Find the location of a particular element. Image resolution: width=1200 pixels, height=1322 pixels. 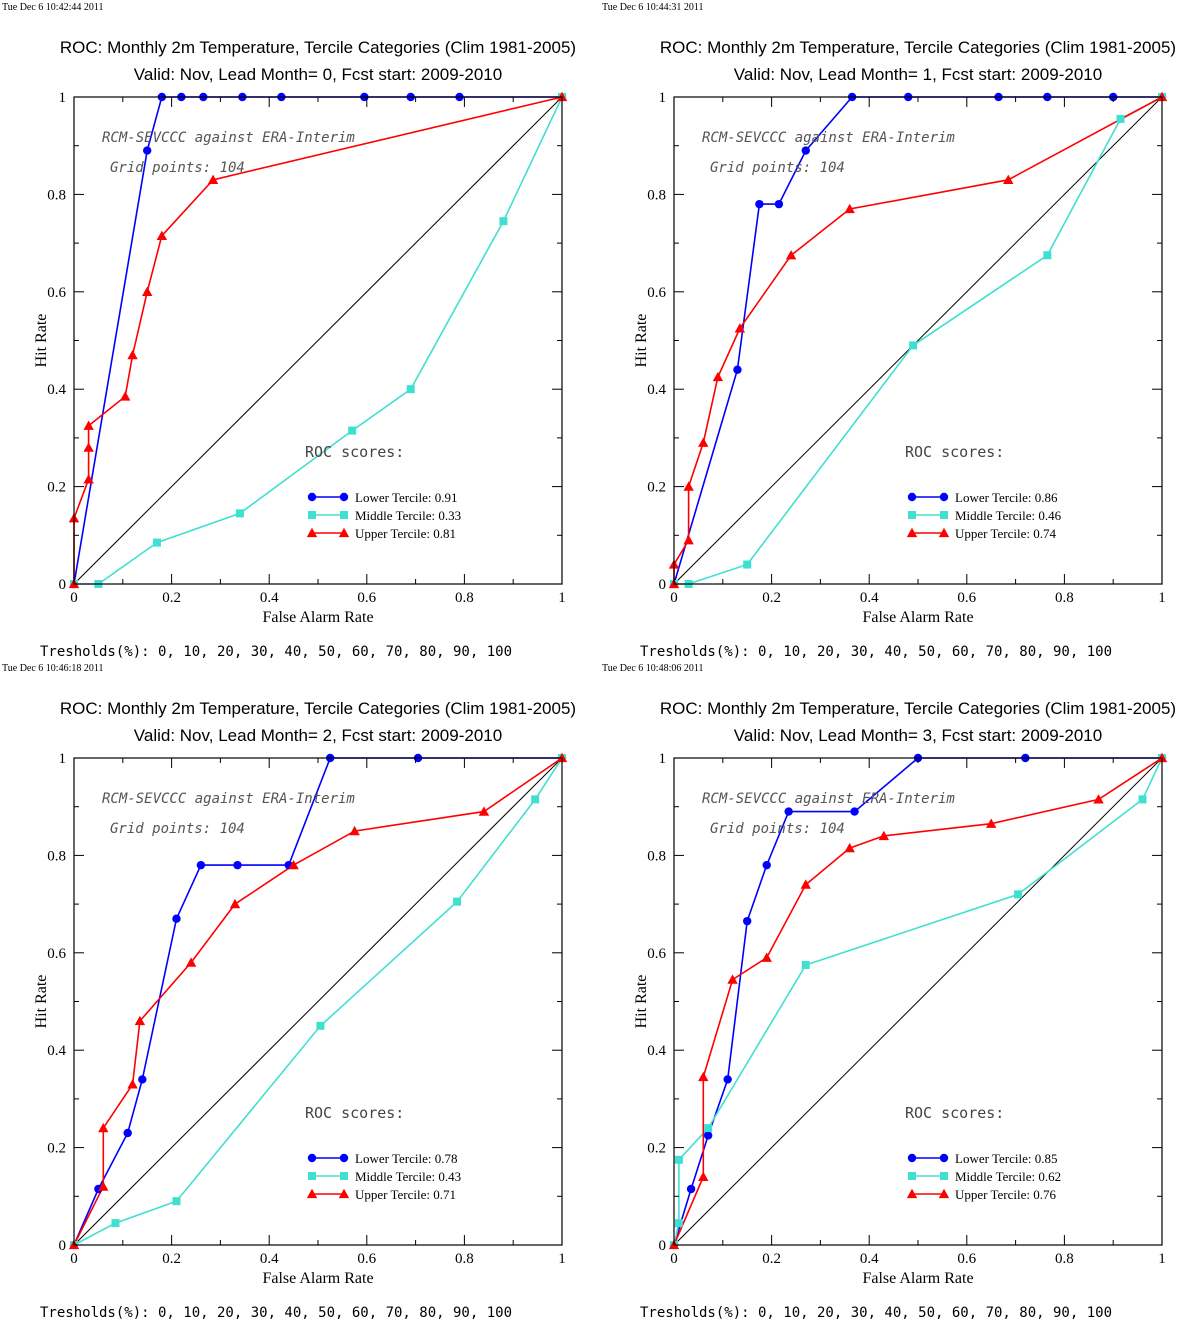

legend-label-3: Upper Tercile: 0.76 is located at coordinates (1006, 1194).